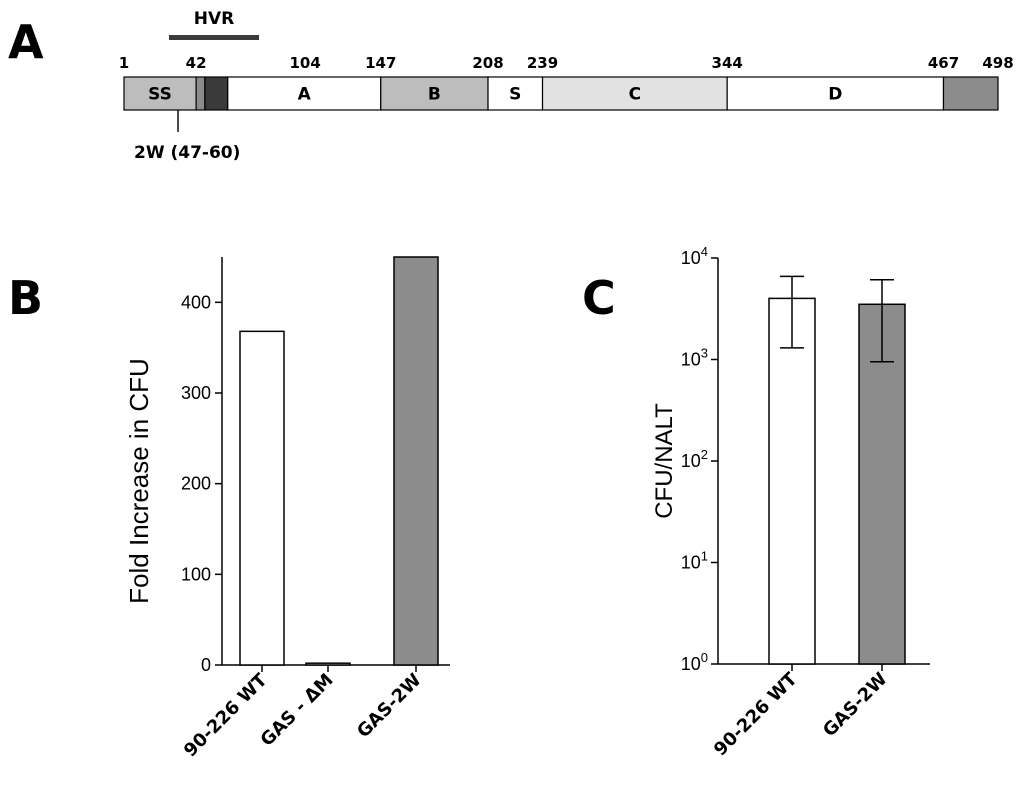 The width and height of the screenshot is (1032, 800). What do you see at coordinates (226, 715) in the screenshot?
I see `chart-b-category-label: 90-226 WT` at bounding box center [226, 715].